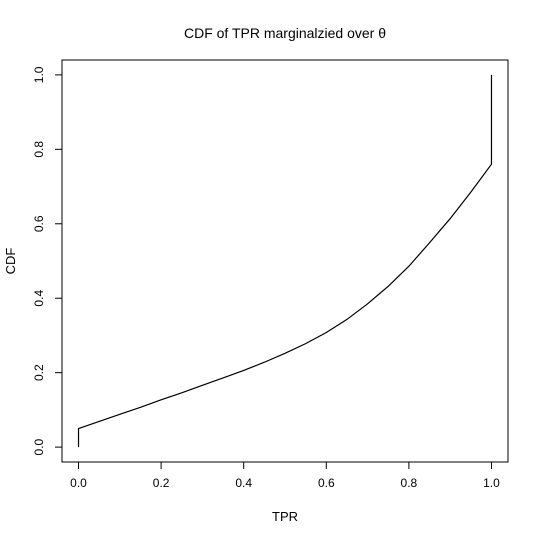  What do you see at coordinates (491, 483) in the screenshot?
I see `x-tick-label: 1.0` at bounding box center [491, 483].